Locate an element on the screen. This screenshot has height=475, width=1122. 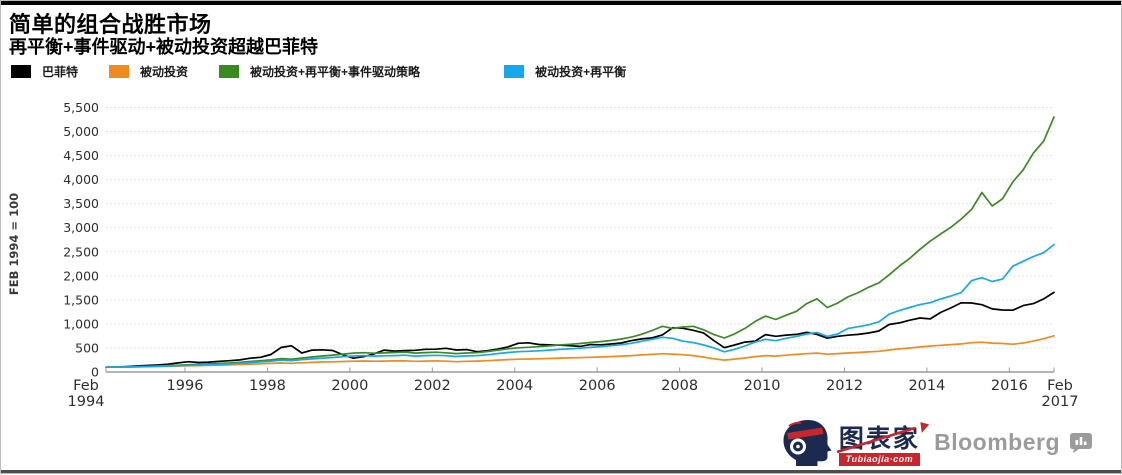
tubiaojia-head-icon is located at coordinates (807, 443).